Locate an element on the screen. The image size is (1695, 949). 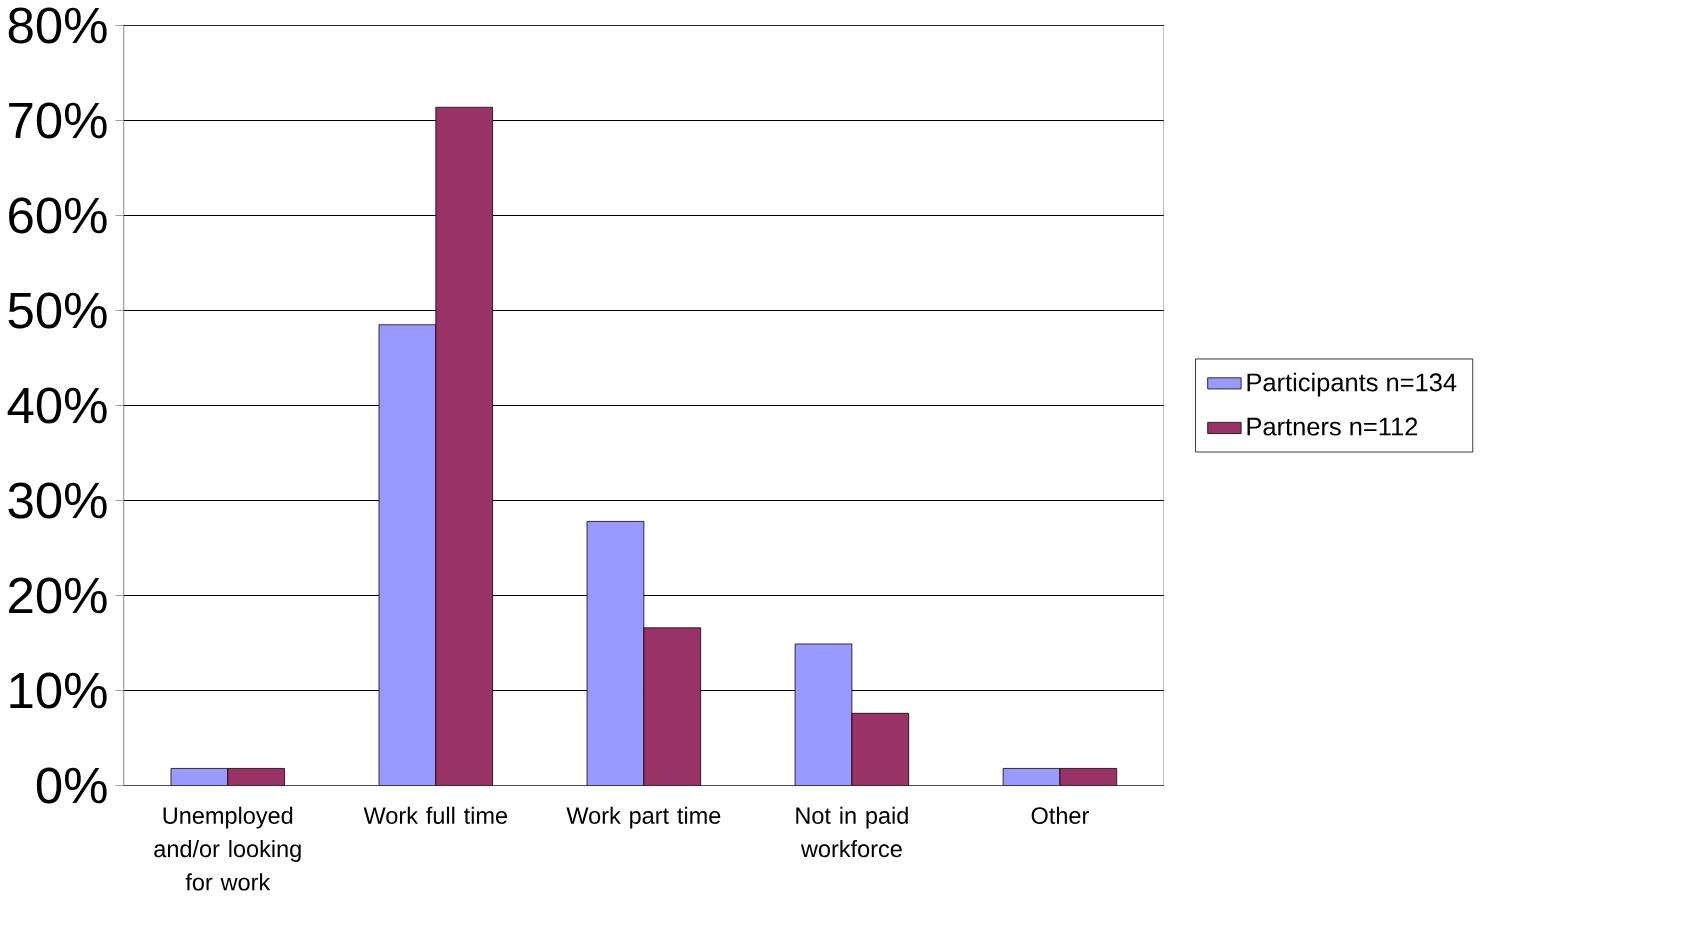
y-tick-label: 10% is located at coordinates (58, 690).